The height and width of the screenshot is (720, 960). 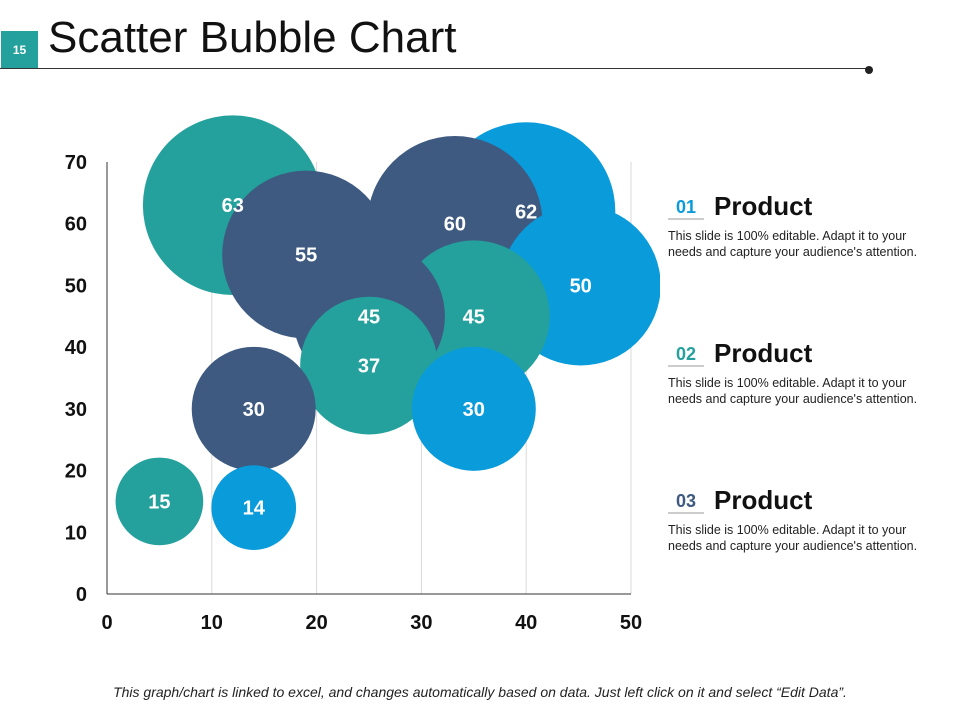 What do you see at coordinates (81, 595) in the screenshot?
I see `y-tick-label: 0` at bounding box center [81, 595].